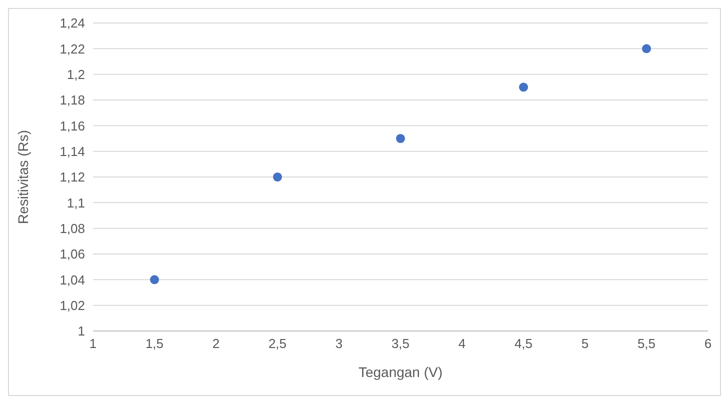  Describe the element at coordinates (81, 331) in the screenshot. I see `y-tick-label: 1` at that location.